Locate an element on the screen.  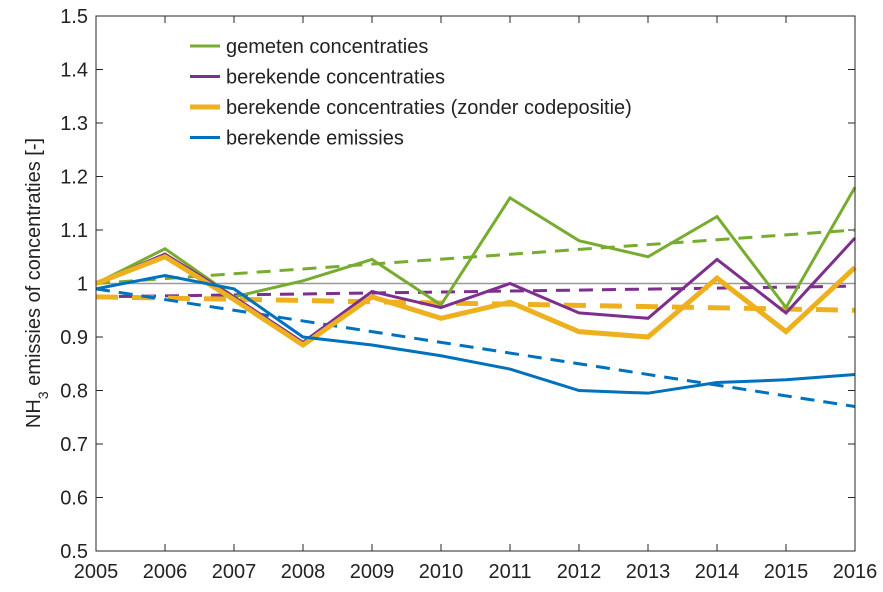
y-tick-label: 0.5 is located at coordinates (74, 552).